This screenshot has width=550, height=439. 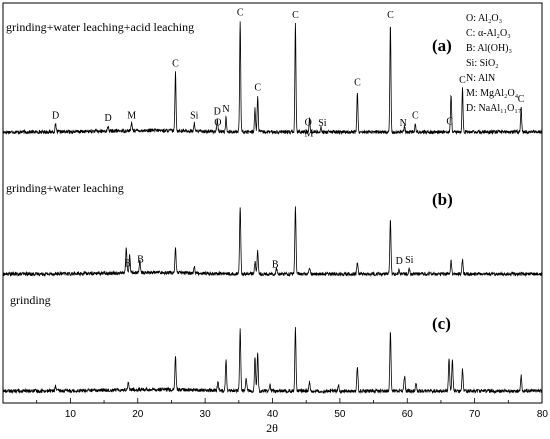 I want to click on legend-entry-d: D: NaAl₁₁O₁₇, so click(x=493, y=108).